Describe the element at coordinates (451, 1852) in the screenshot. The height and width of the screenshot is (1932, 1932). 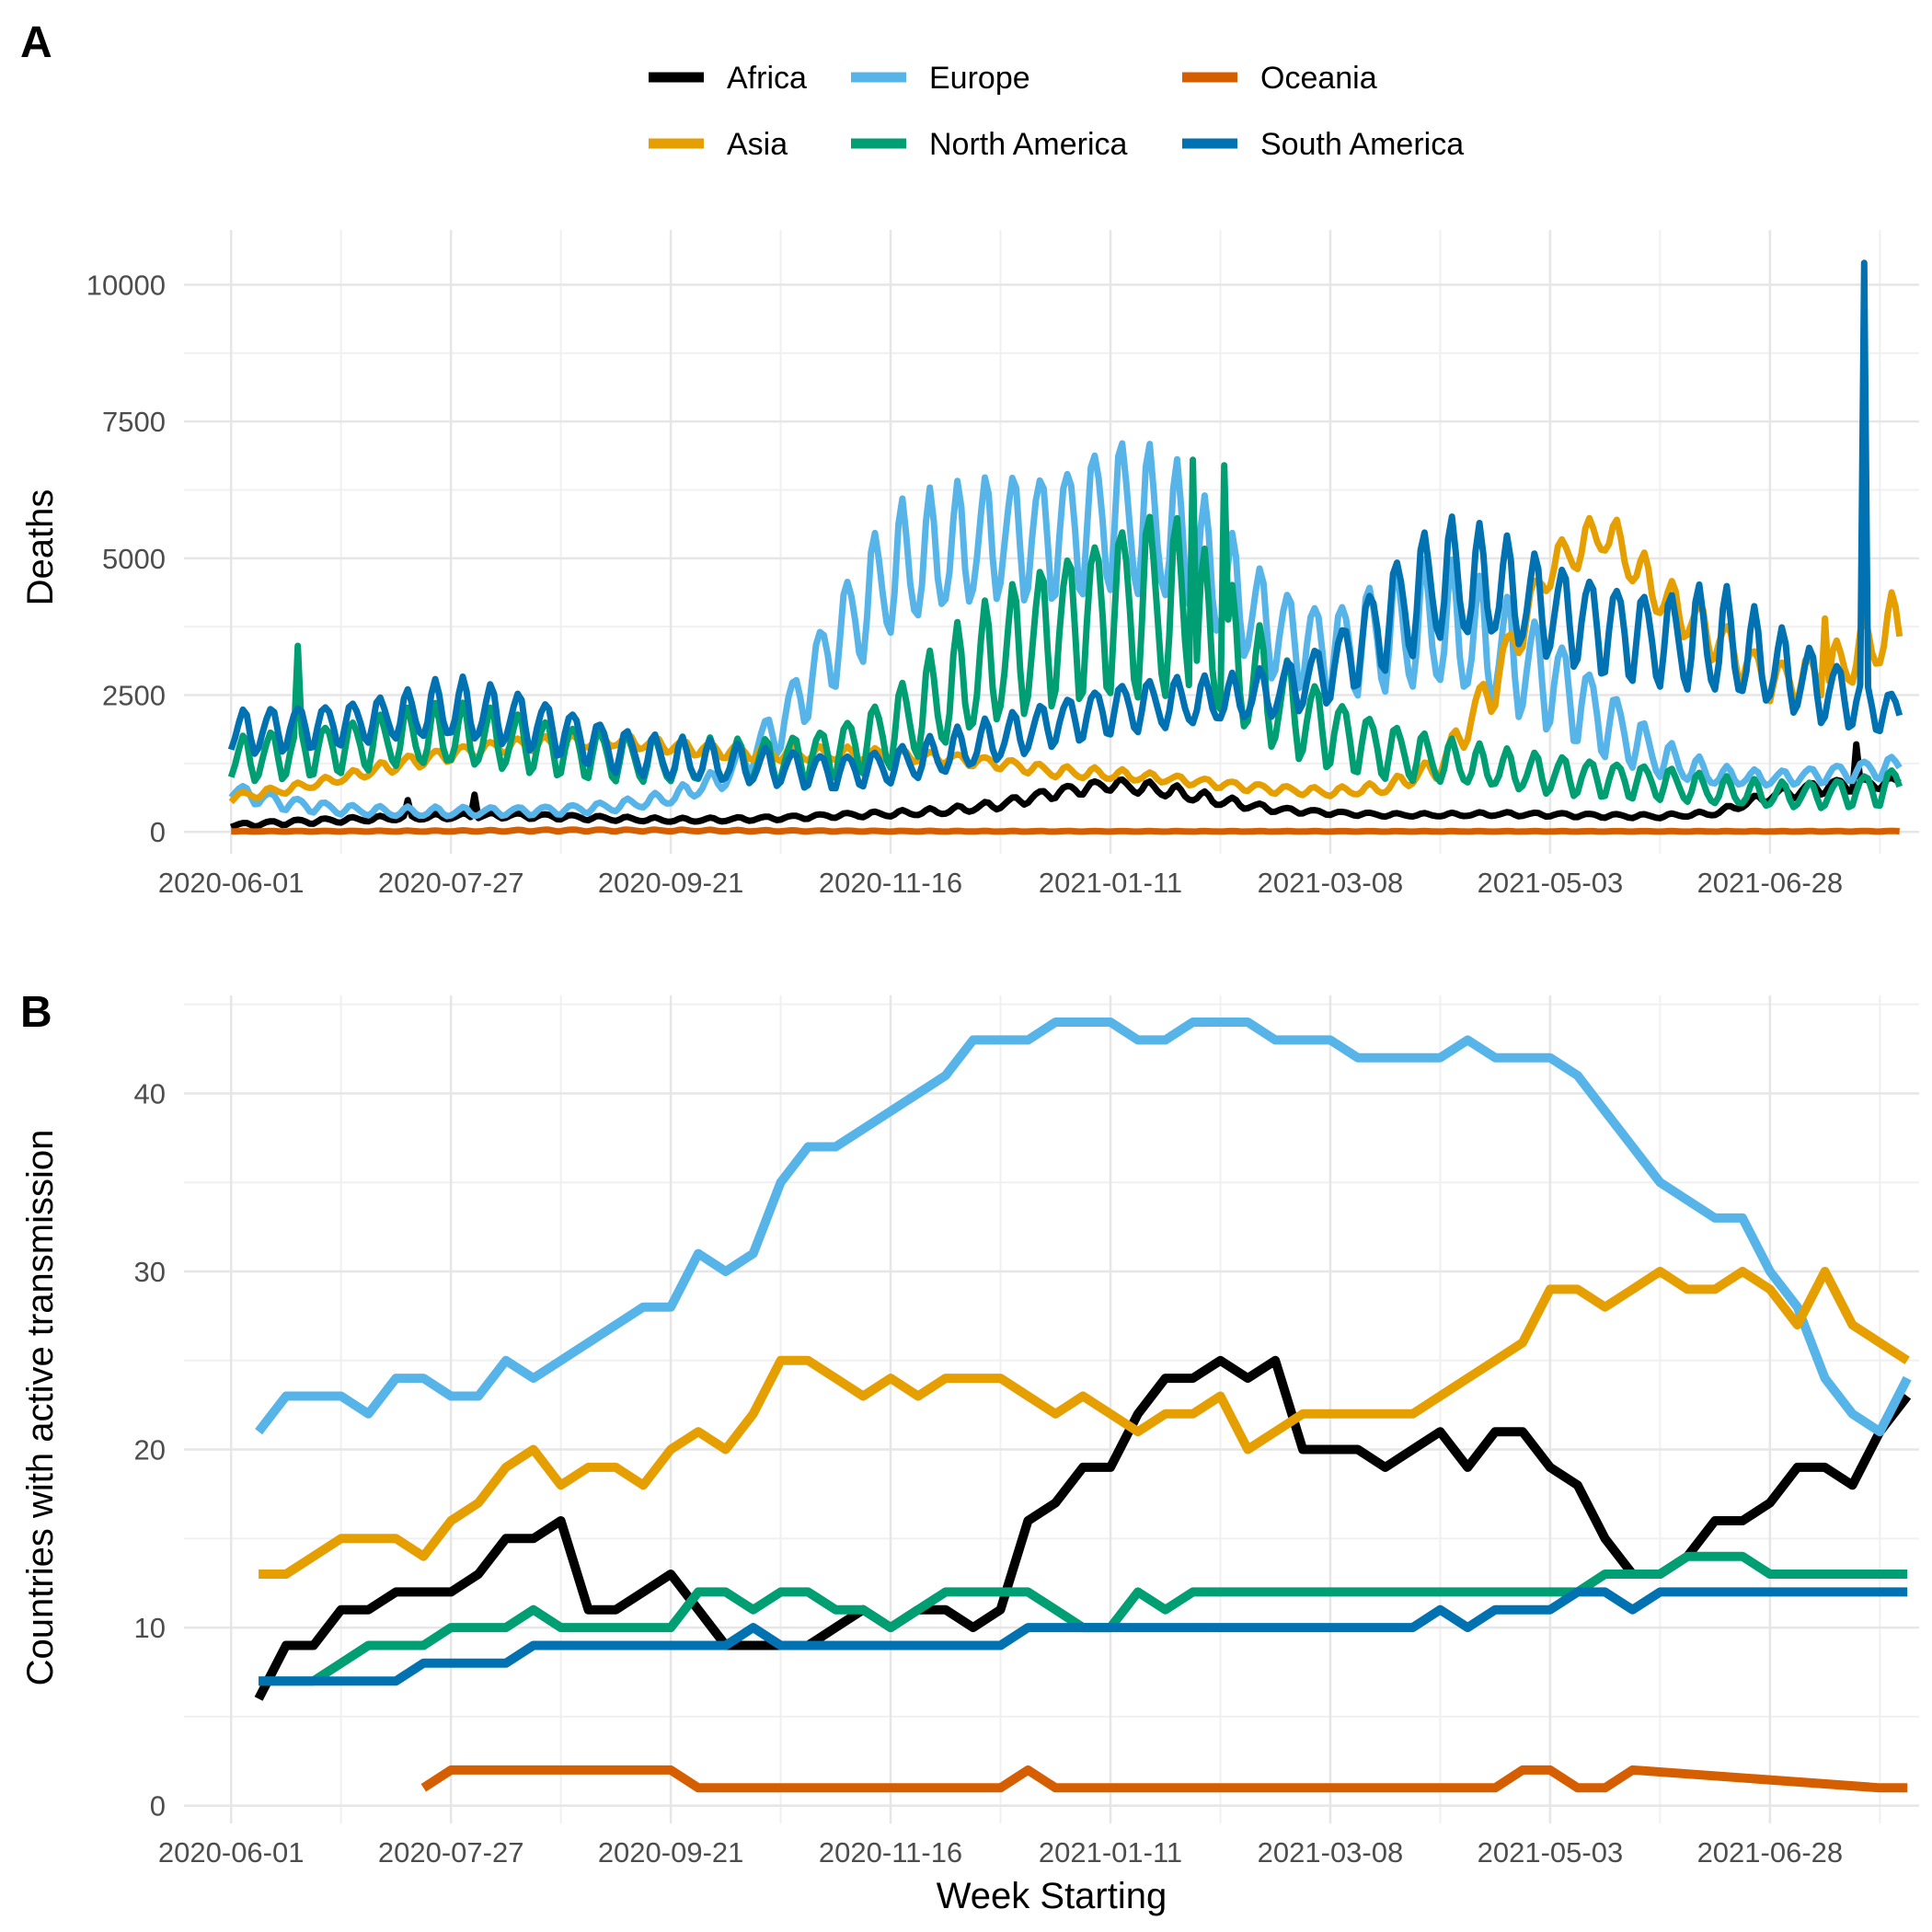
I see `panel-b-x-tick-label: 2020-07-27` at that location.